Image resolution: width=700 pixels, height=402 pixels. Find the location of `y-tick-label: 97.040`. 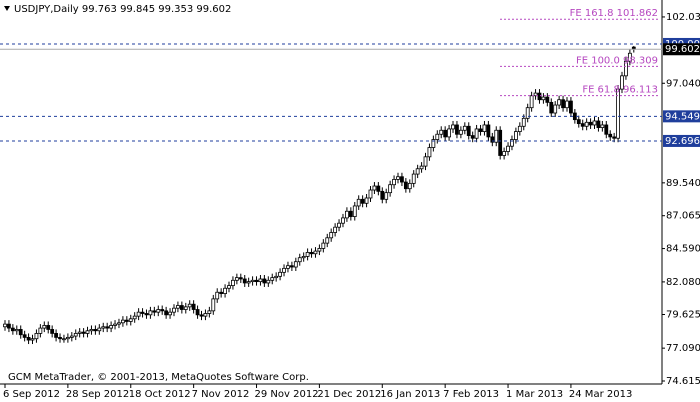

y-tick-label: 97.040 is located at coordinates (683, 83).